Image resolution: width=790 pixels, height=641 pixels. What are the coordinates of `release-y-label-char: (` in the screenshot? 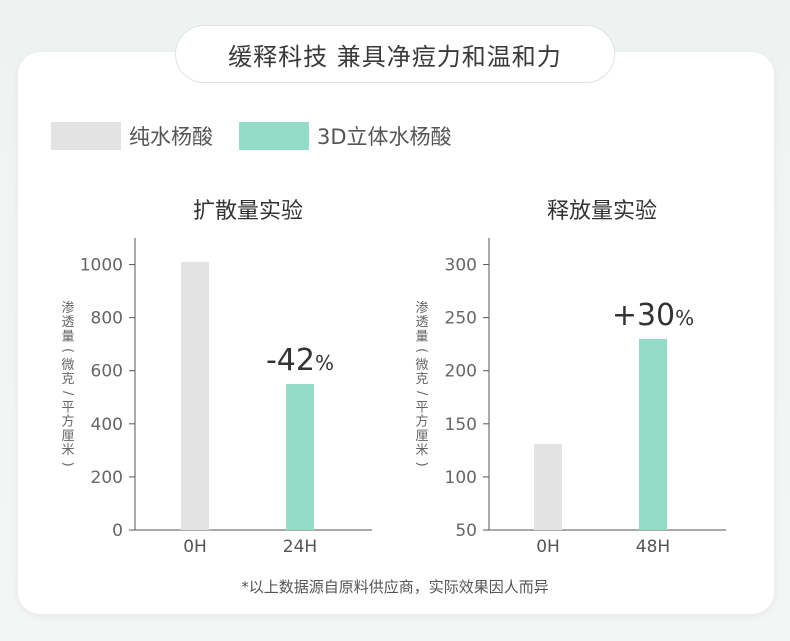 It's located at (421, 350).